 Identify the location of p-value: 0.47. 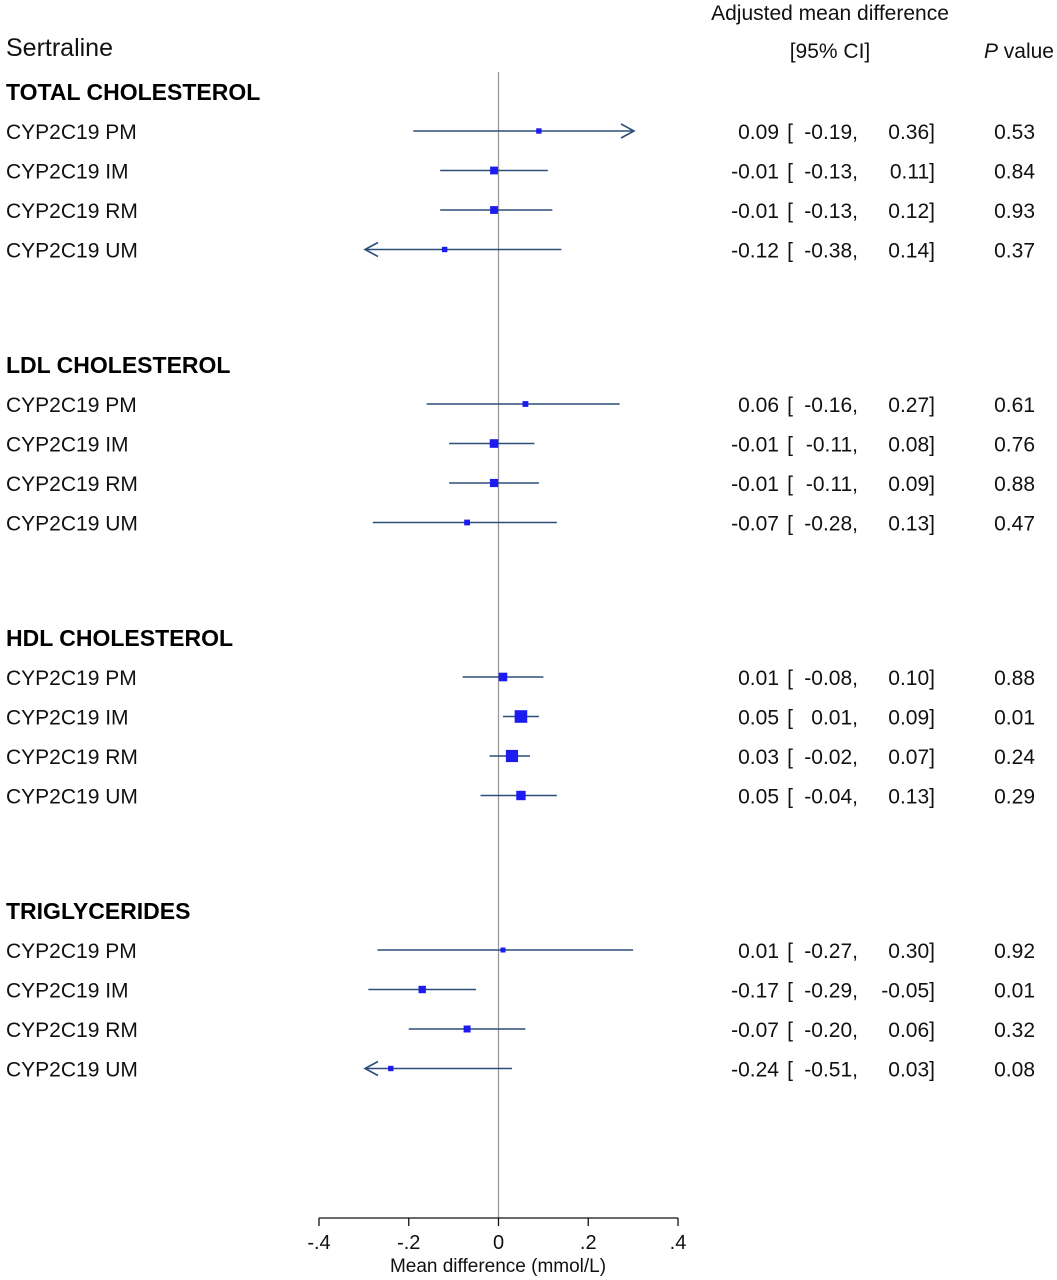
(1014, 524).